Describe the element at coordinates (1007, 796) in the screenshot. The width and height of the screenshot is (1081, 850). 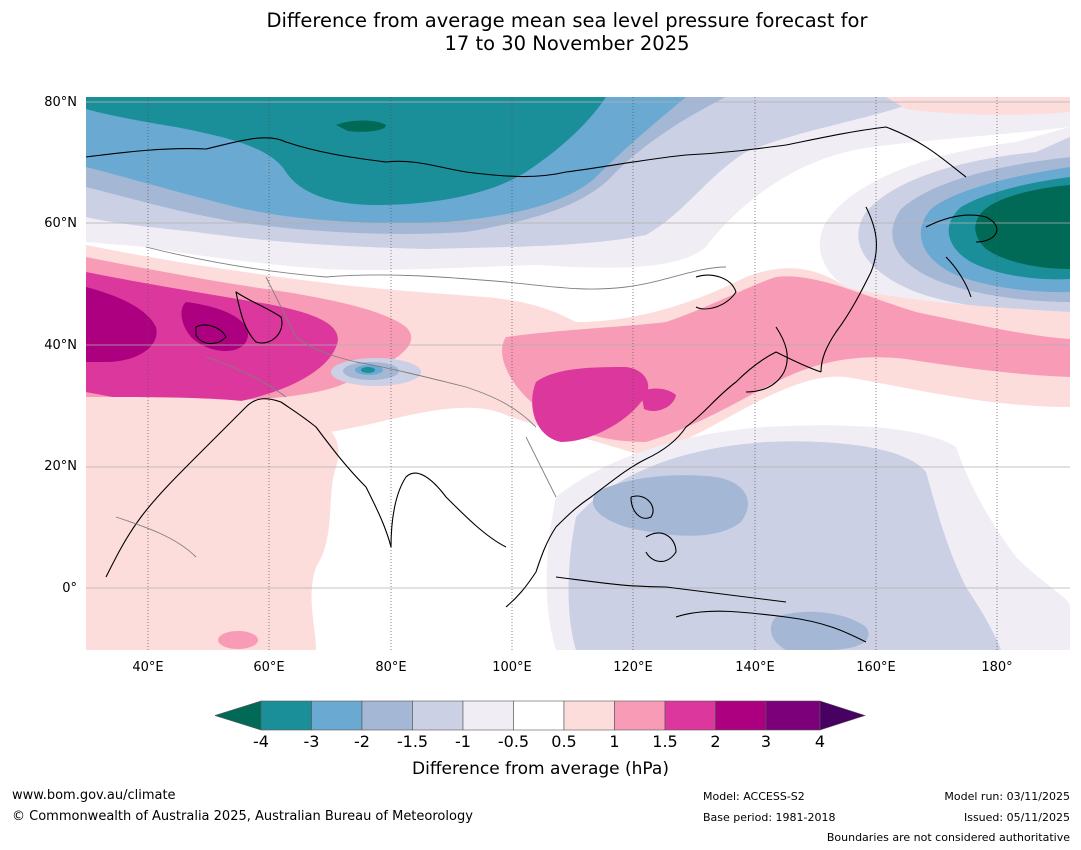
I see `model-run-date: Model run: 03/11/2025` at that location.